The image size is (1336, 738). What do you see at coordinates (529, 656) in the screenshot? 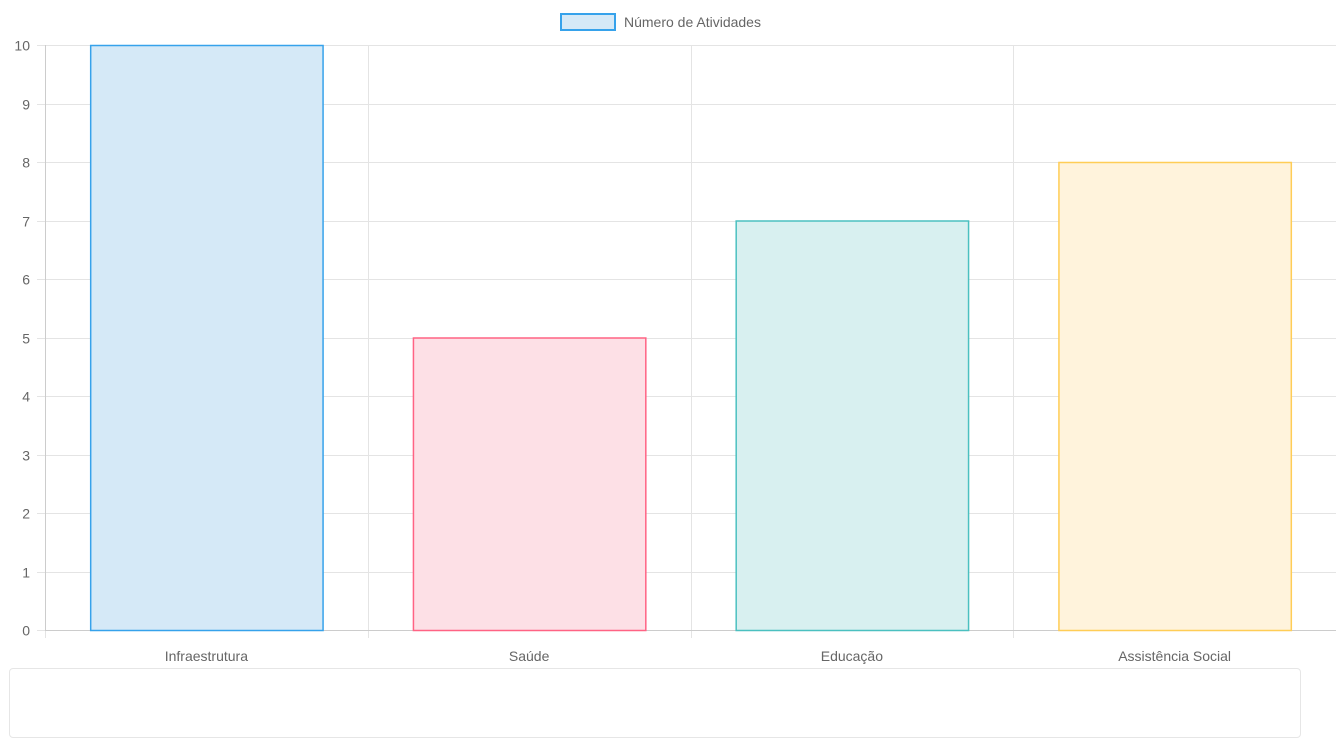
I see `x-tick-label: Saúde` at bounding box center [529, 656].